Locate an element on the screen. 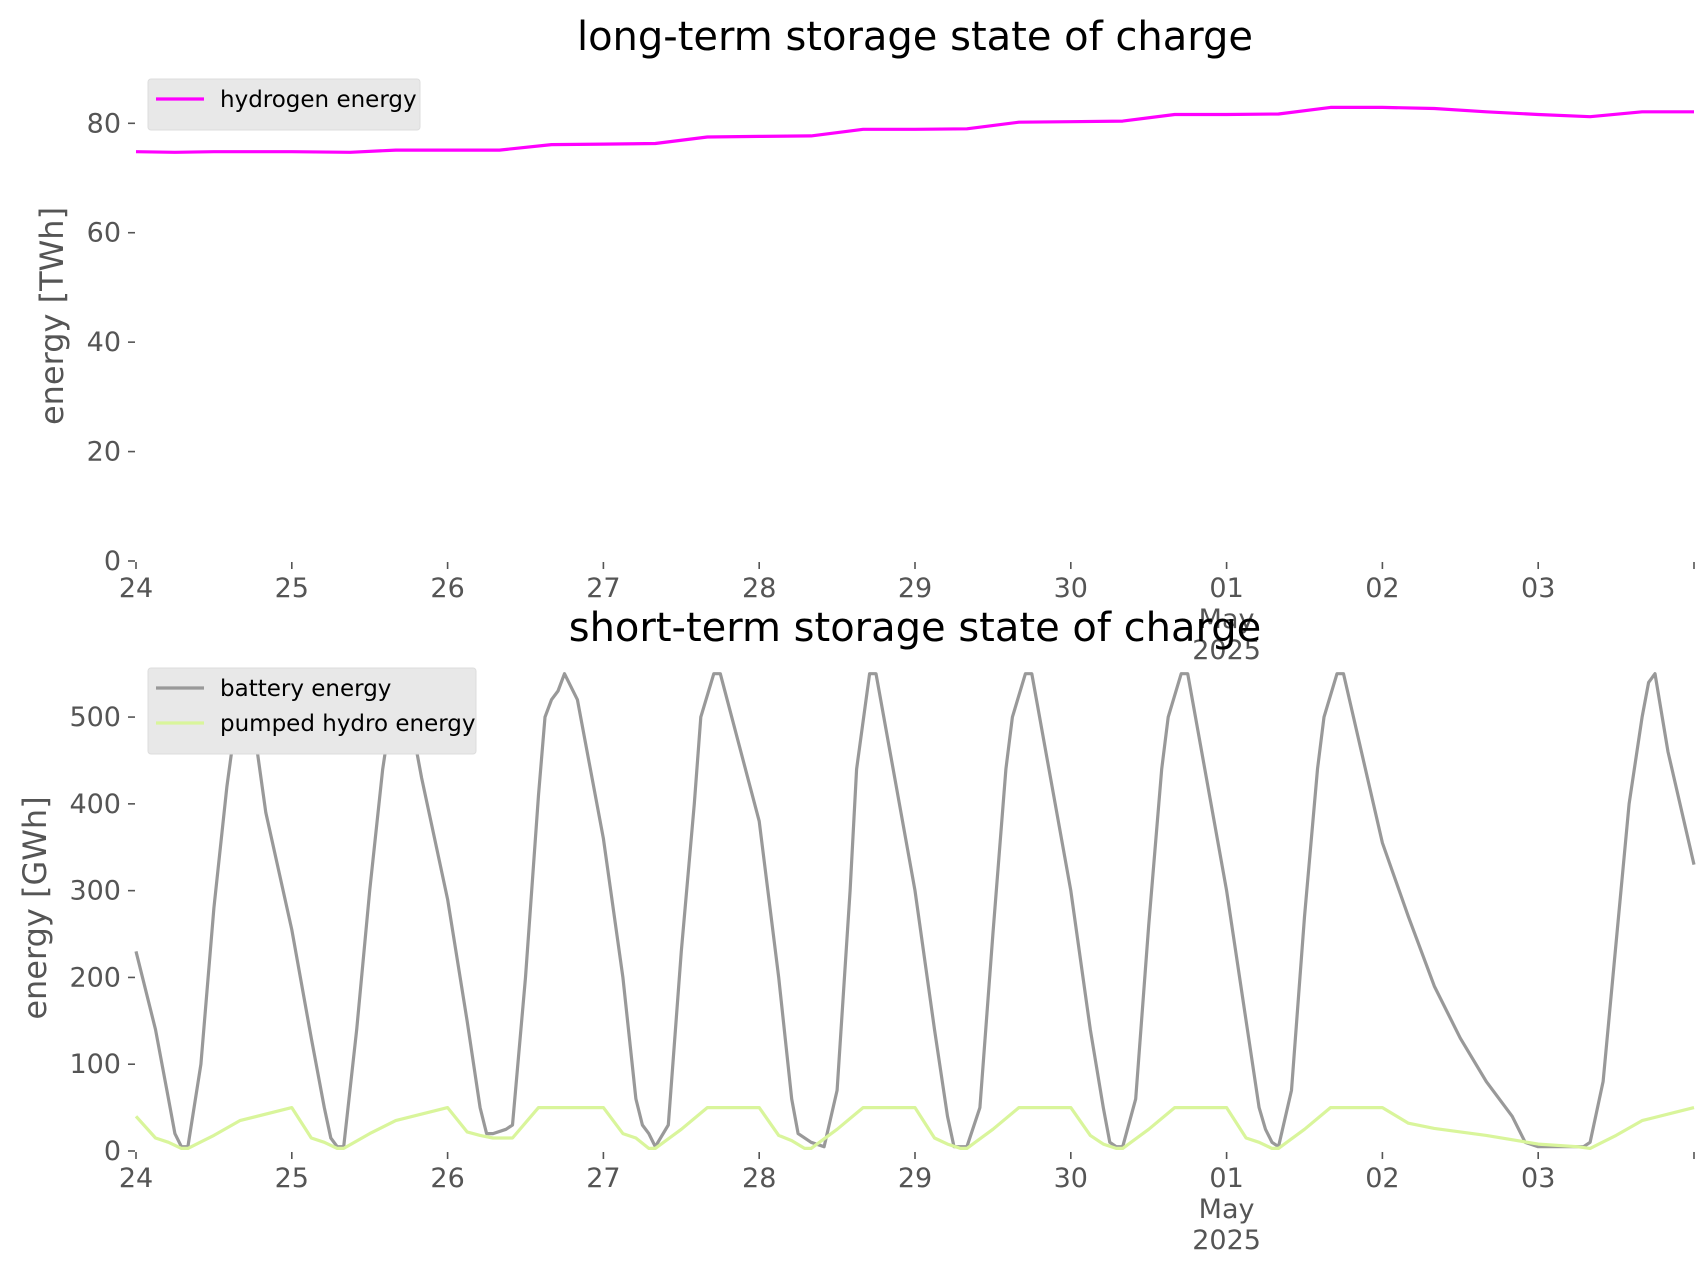 The height and width of the screenshot is (1277, 1706). y-tick-label: 60 is located at coordinates (104, 233).